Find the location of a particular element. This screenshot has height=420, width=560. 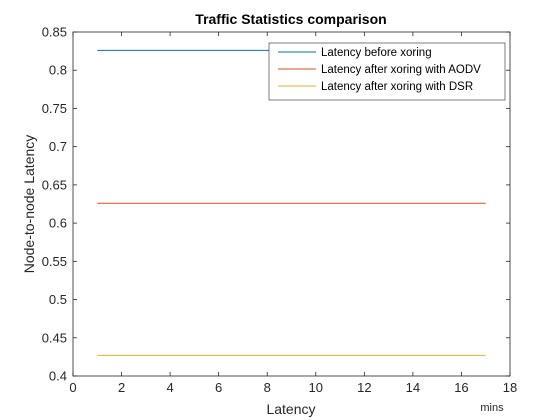

y-tick-label: 0.65 is located at coordinates (54, 184).